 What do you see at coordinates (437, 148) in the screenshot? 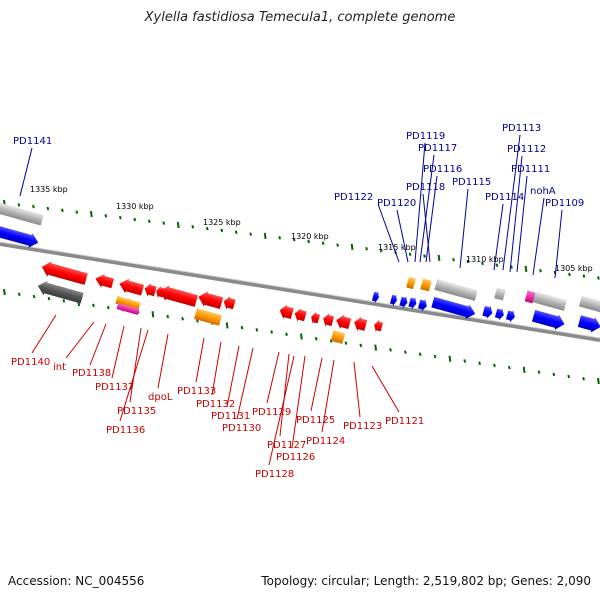
I see `top-gene-label: PD1117` at bounding box center [437, 148].